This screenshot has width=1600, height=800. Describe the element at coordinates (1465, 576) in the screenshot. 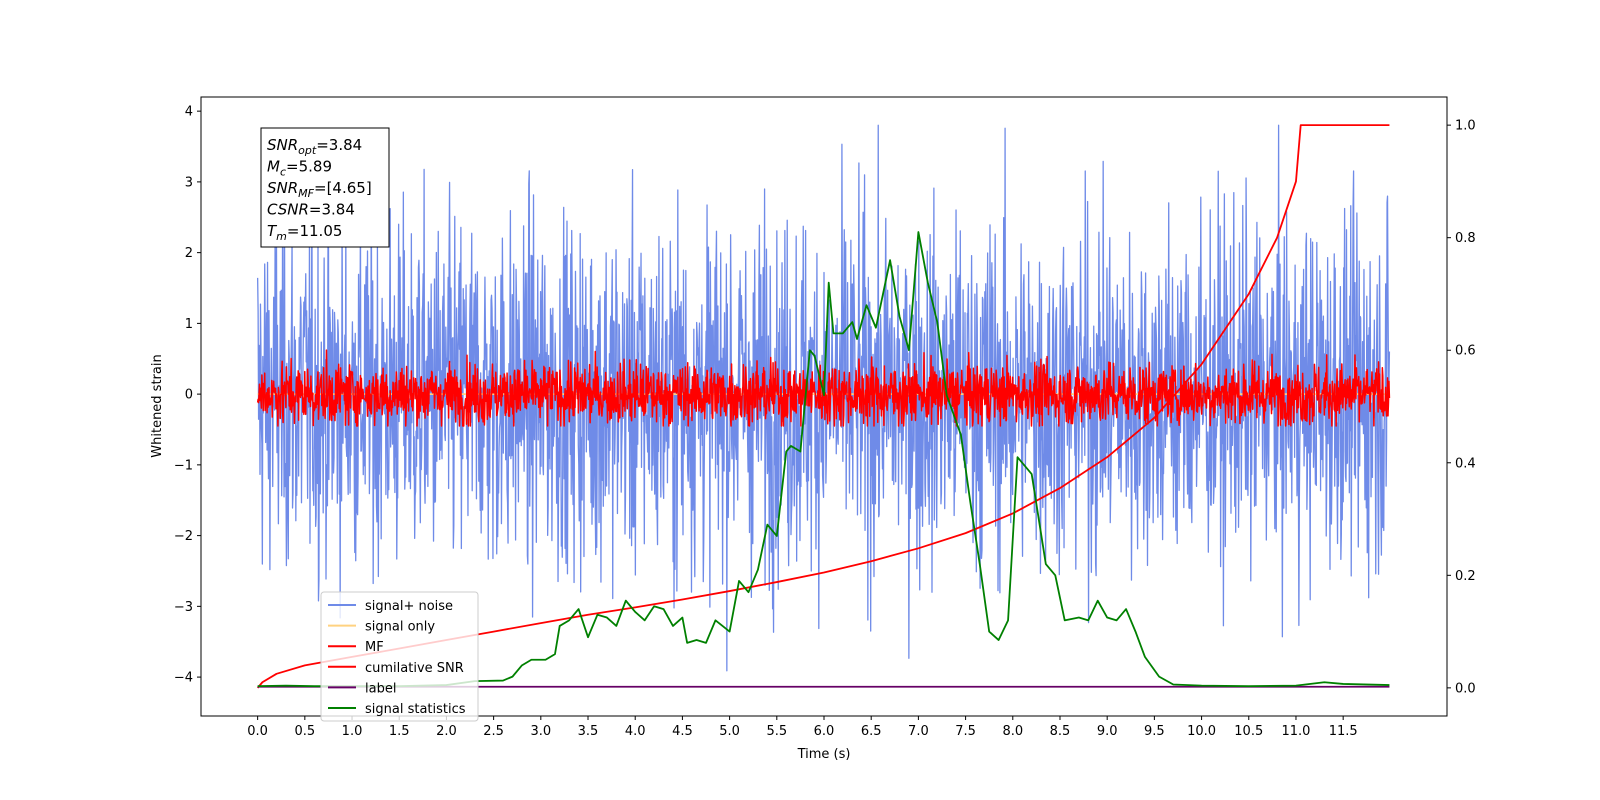

I see `y-right-tick-label: 0.2` at that location.